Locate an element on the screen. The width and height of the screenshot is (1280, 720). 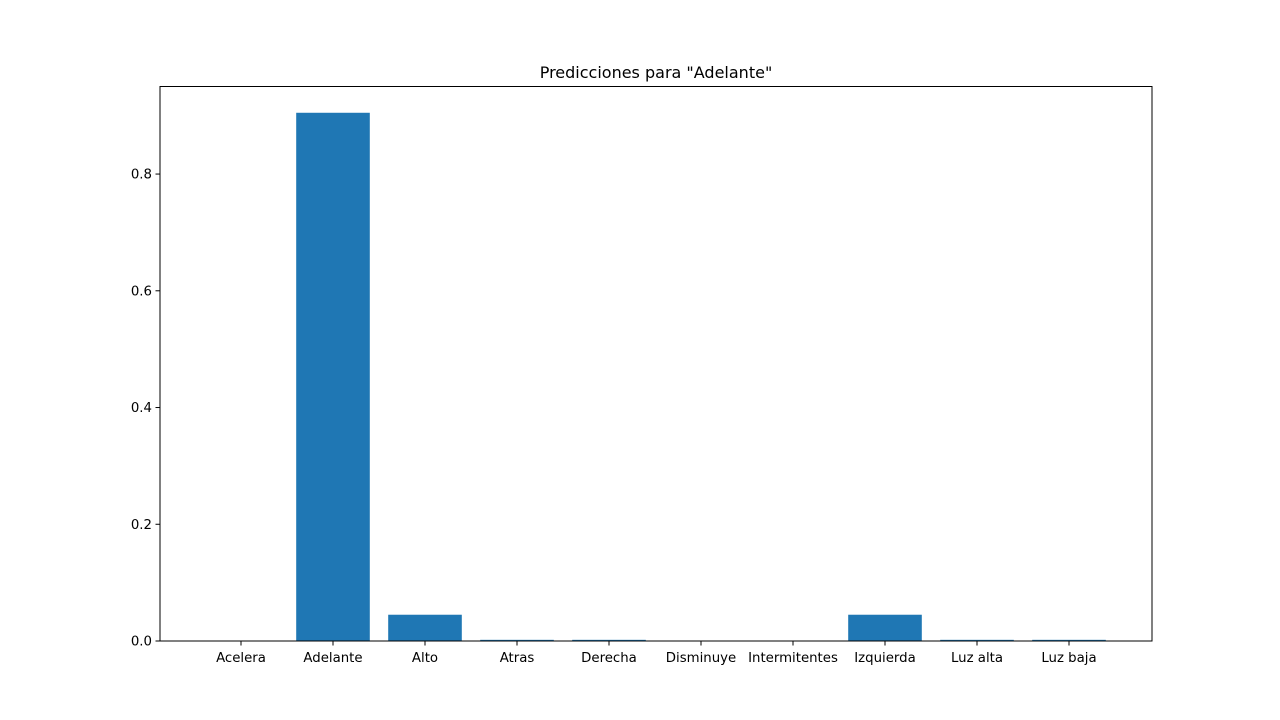
x-tick-label: Izquierda is located at coordinates (884, 658).